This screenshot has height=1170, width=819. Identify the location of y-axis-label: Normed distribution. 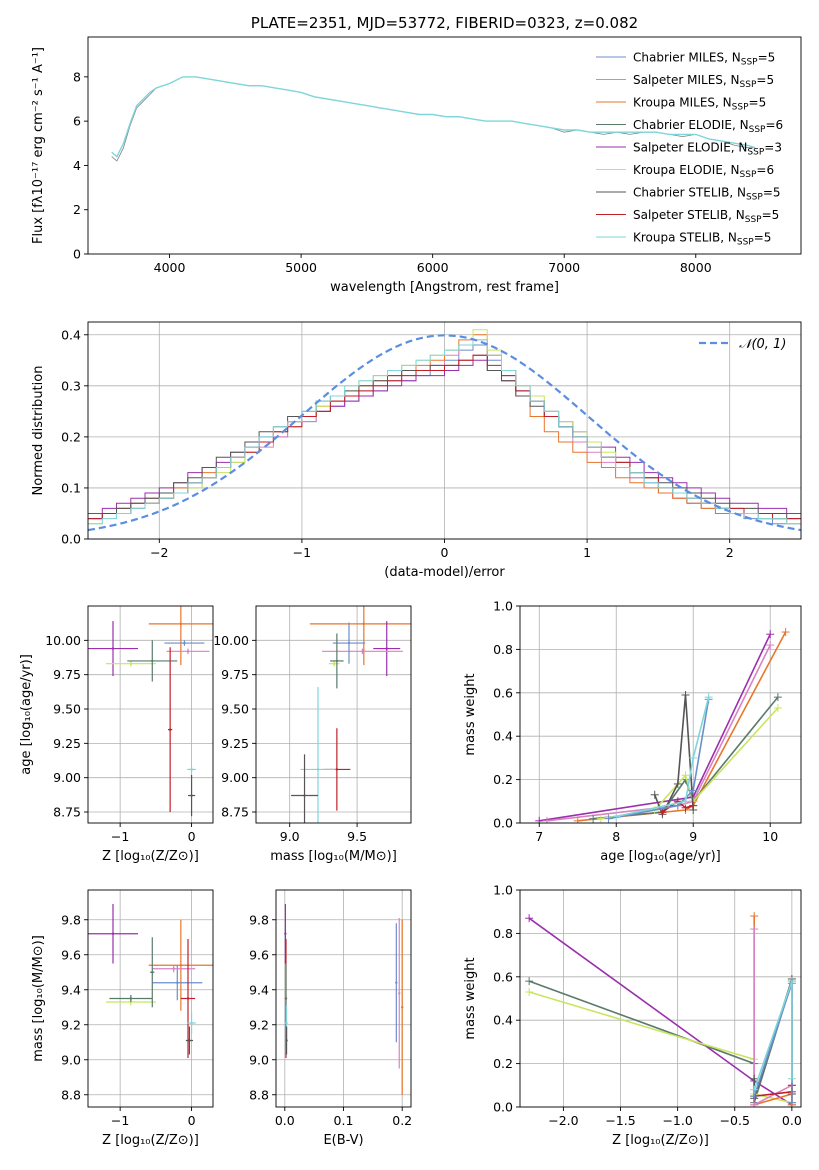
(38, 431).